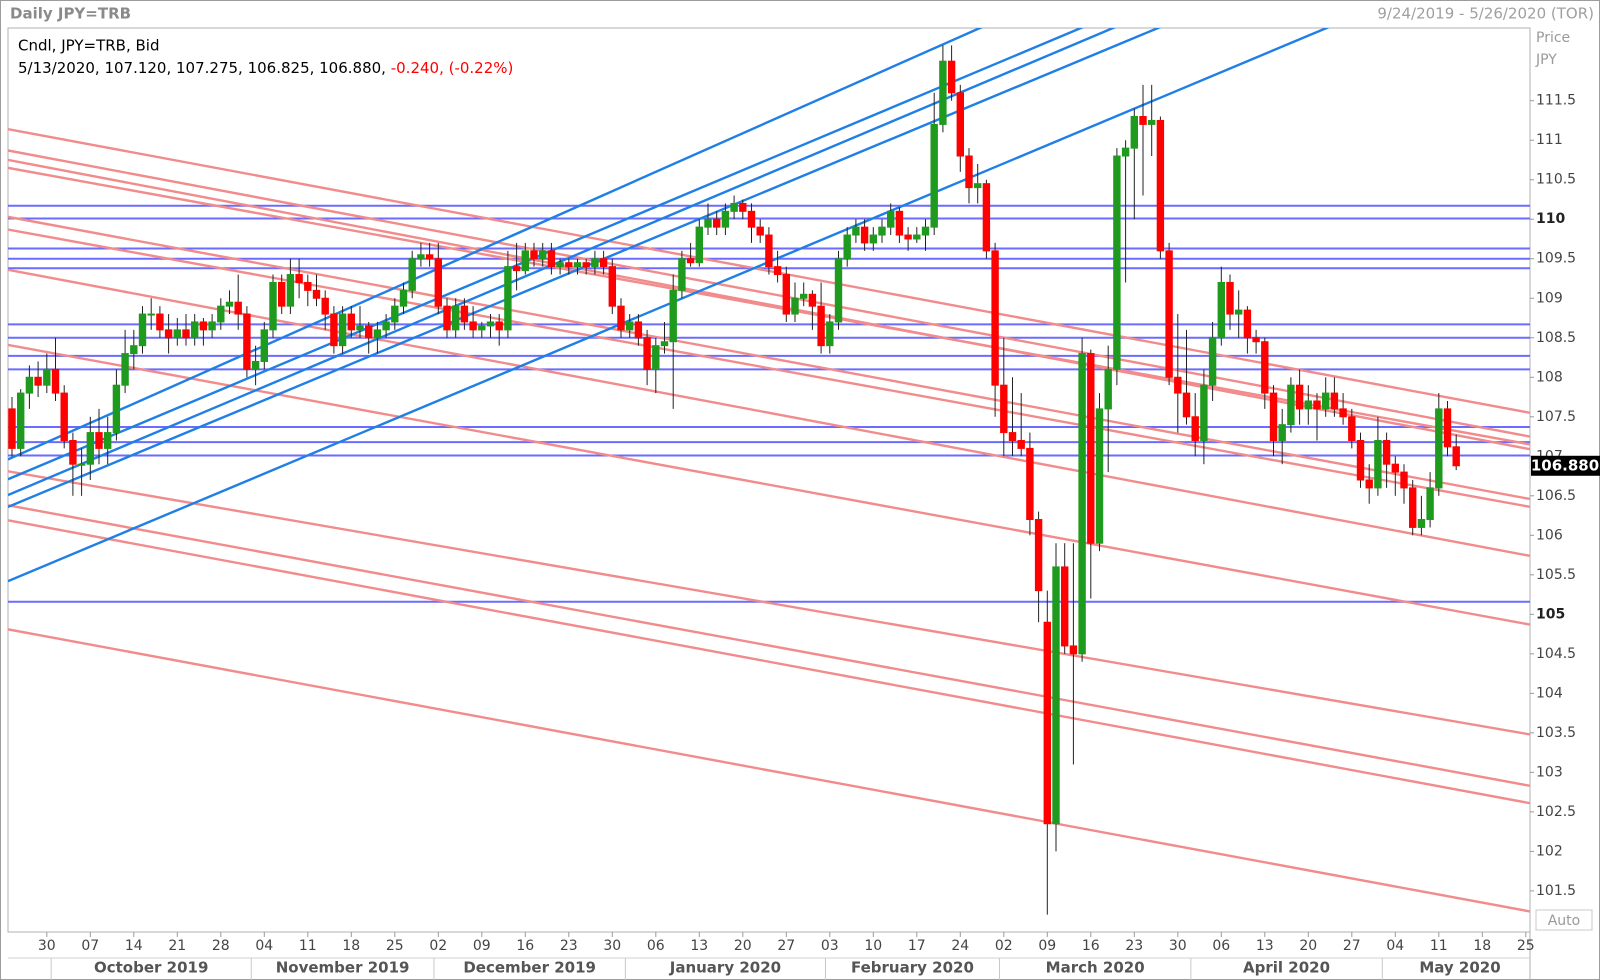 This screenshot has width=1600, height=980. Describe the element at coordinates (90, 946) in the screenshot. I see `x-tick-label: 07` at that location.